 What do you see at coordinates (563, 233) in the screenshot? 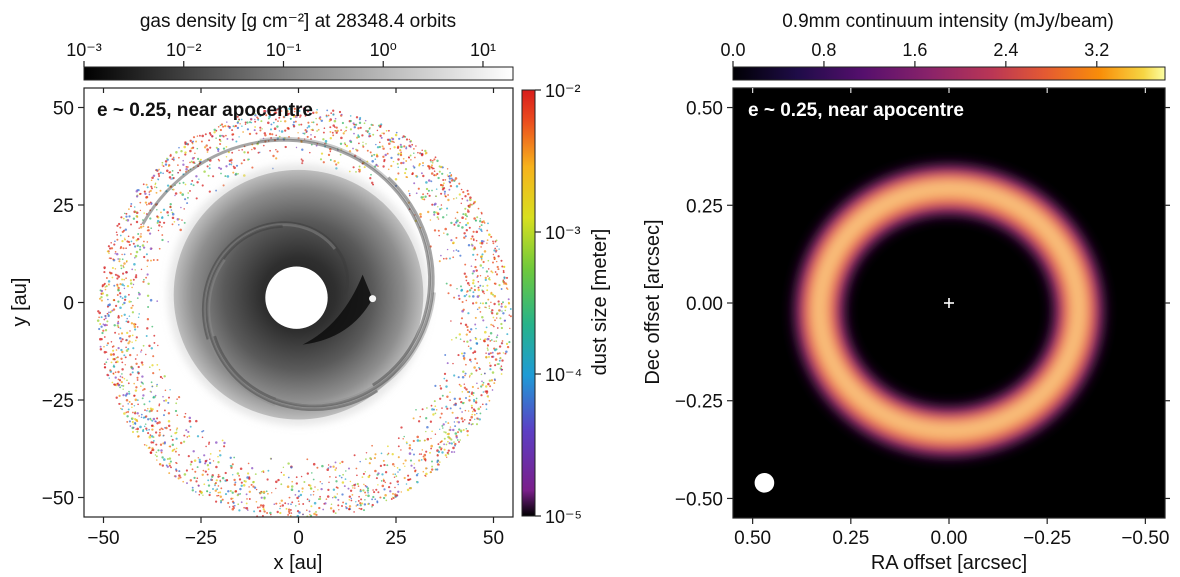
I see `dust-colorbar-tick-label: 10⁻³` at bounding box center [563, 233].